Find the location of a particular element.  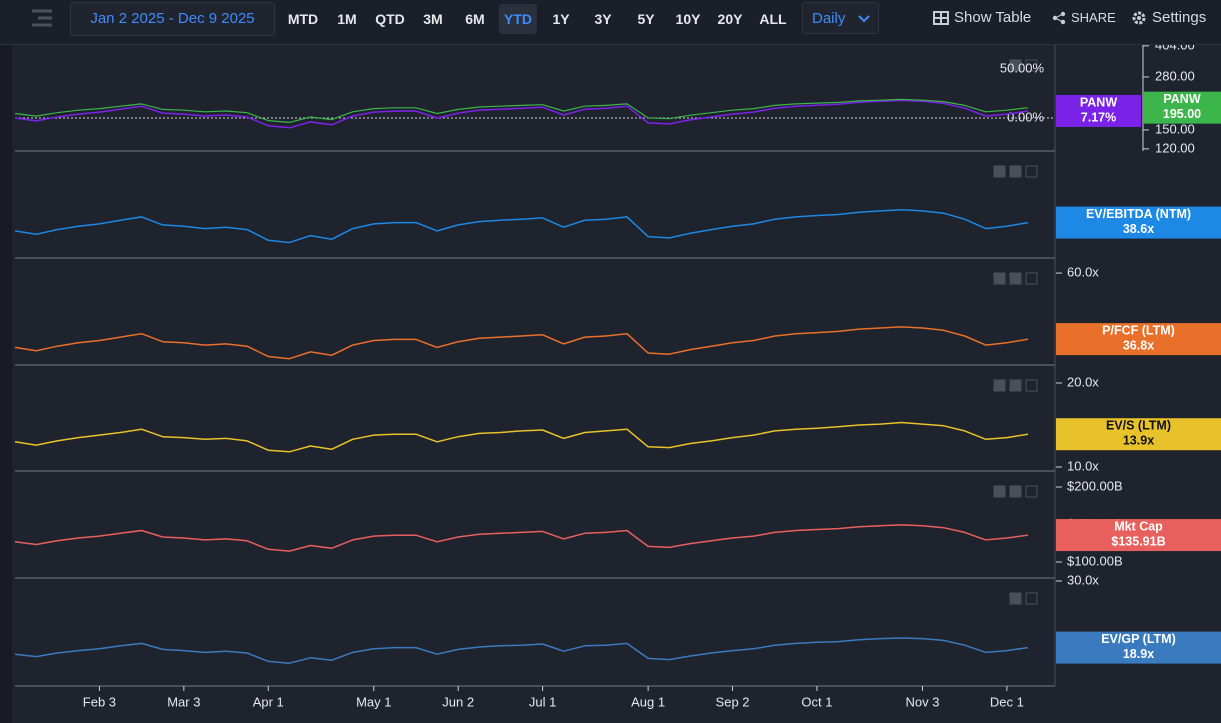

interval: Daily is located at coordinates (829, 18).